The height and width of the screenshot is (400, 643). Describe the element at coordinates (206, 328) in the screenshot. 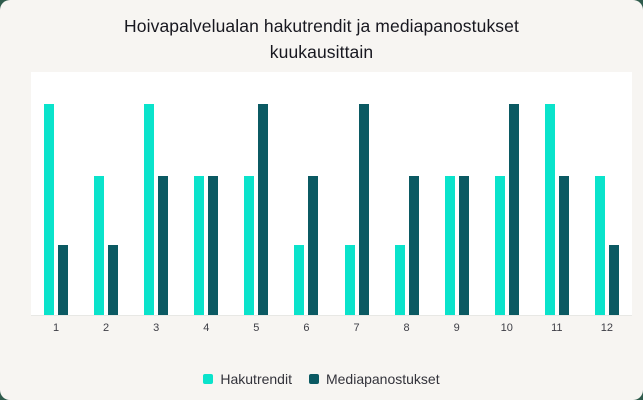

I see `x-tick-4: 4` at that location.